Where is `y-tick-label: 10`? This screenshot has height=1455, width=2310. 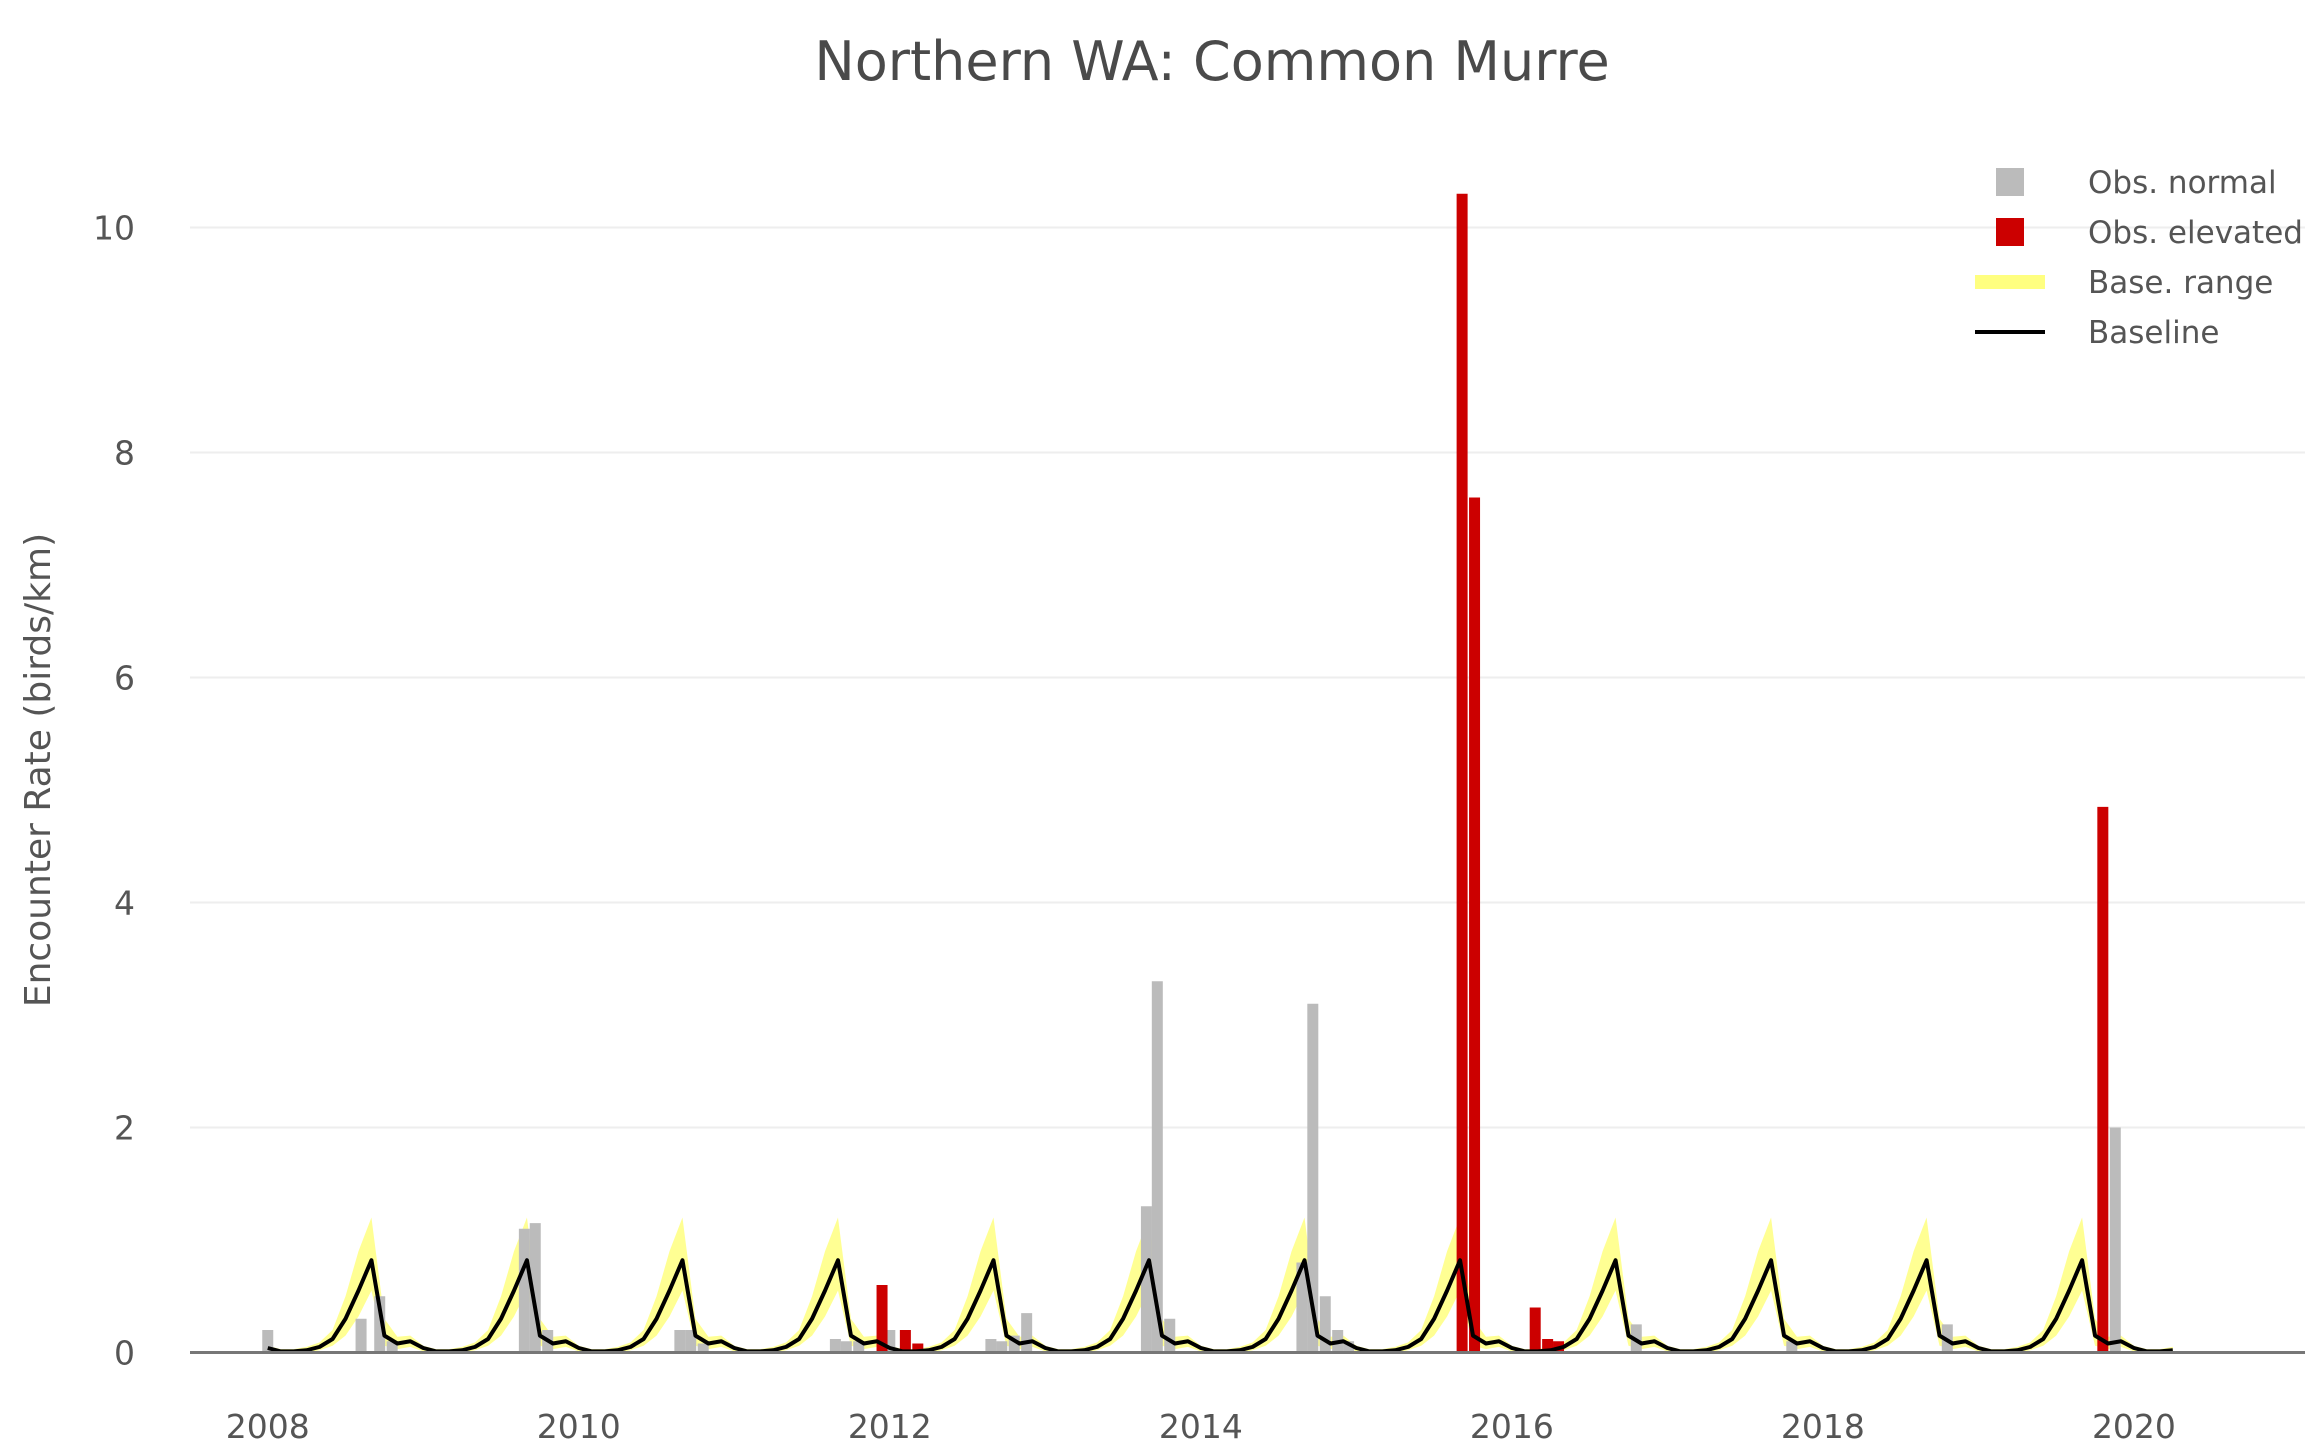
y-tick-label: 10 is located at coordinates (114, 228).